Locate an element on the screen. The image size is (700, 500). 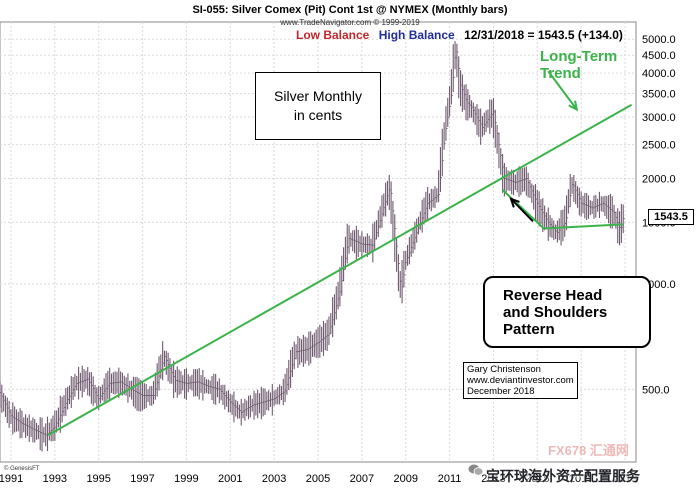
x-tick-label: 2005 is located at coordinates (318, 479).